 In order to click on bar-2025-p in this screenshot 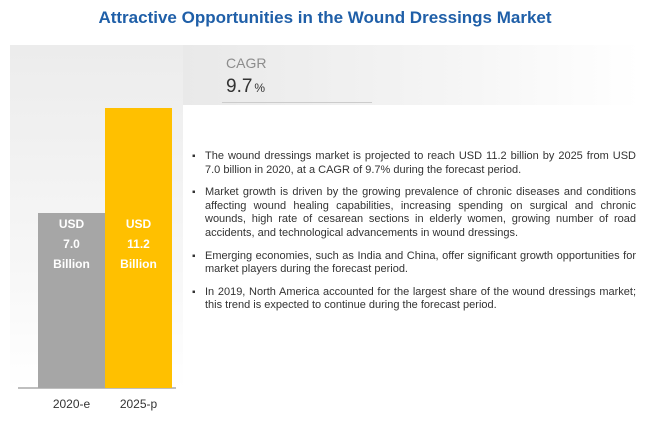, I will do `click(138, 248)`.